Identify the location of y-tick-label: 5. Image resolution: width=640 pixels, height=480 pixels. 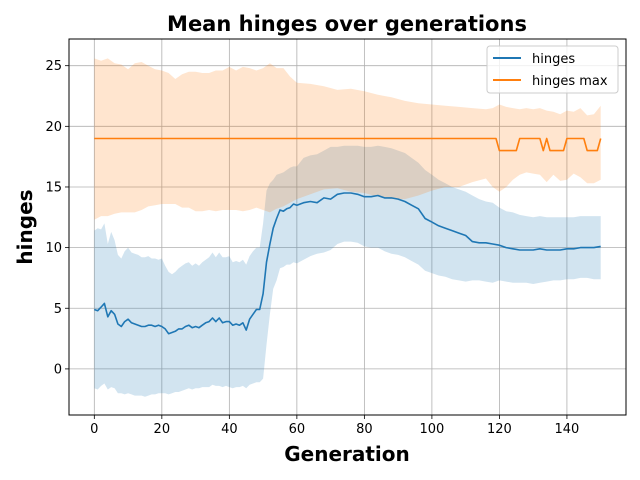
(58, 309).